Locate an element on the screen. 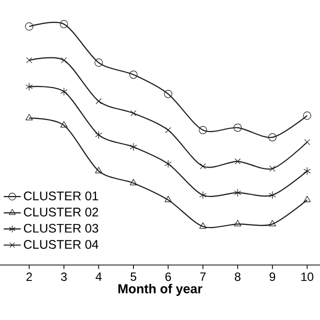  x-tick-label: 10 is located at coordinates (307, 276).